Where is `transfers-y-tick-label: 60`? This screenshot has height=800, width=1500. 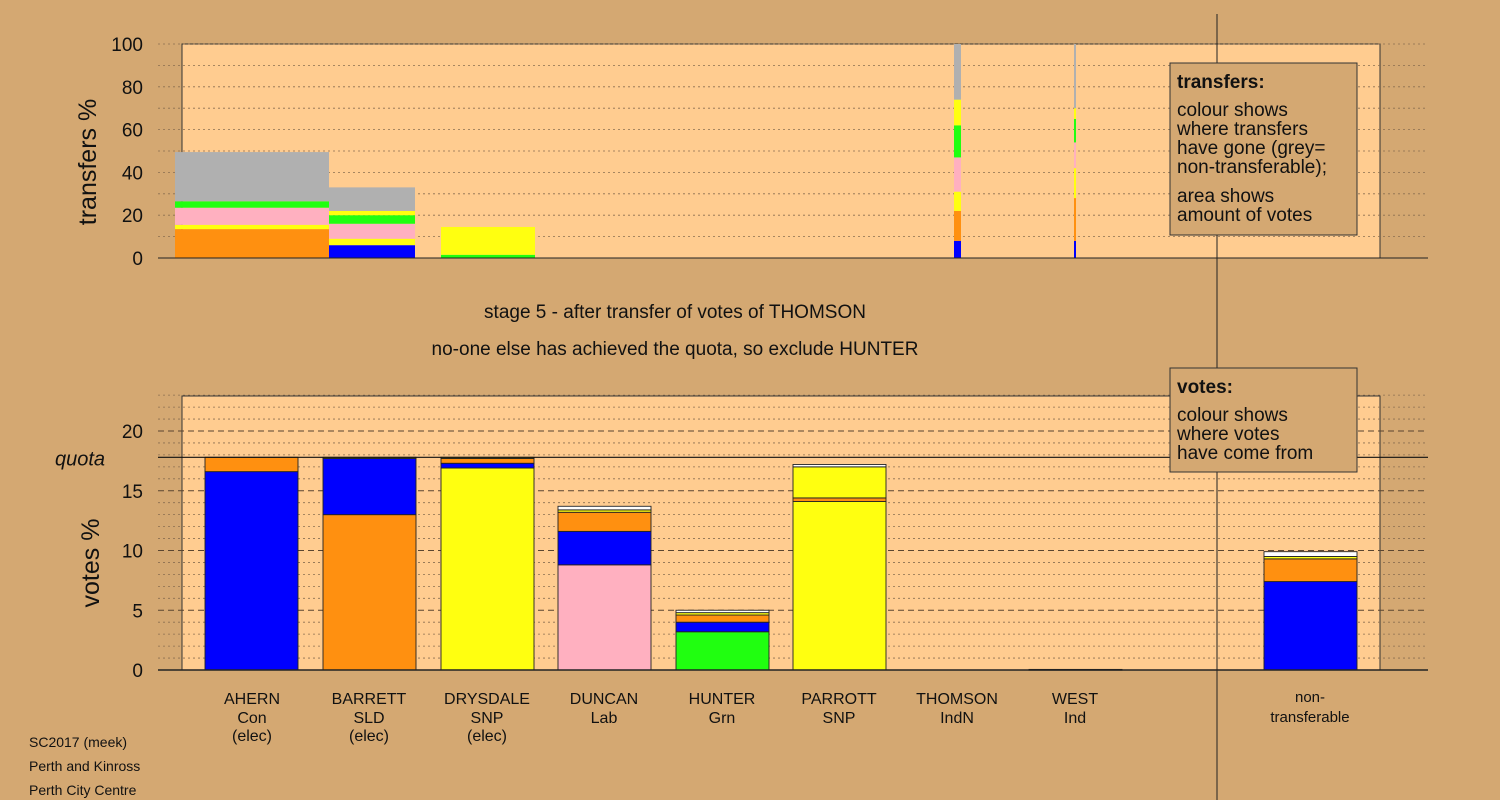 transfers-y-tick-label: 60 is located at coordinates (132, 131).